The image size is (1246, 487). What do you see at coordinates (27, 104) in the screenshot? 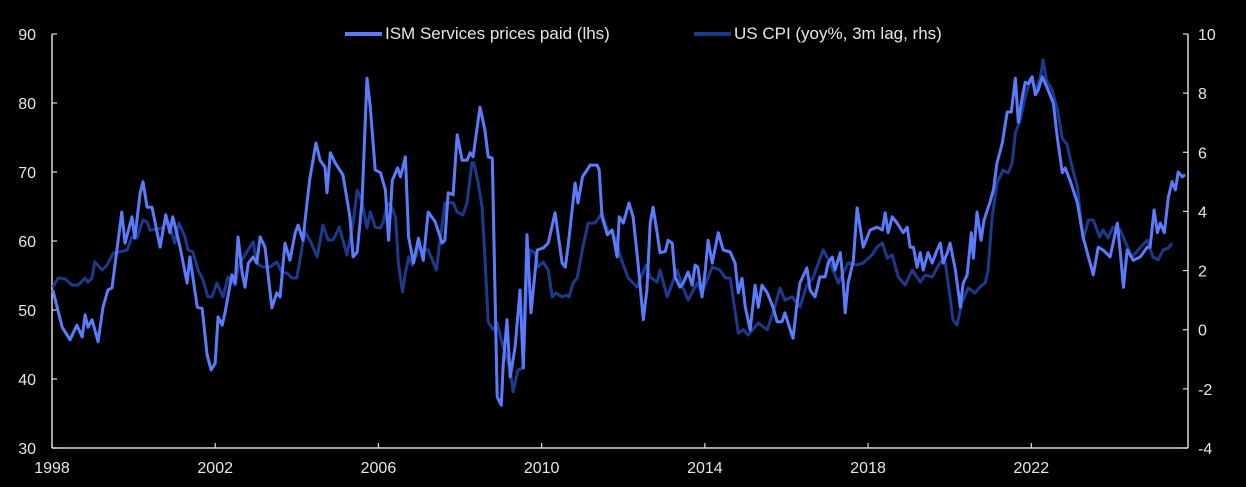
I see `left-axis-tick-label: 80` at bounding box center [27, 104].